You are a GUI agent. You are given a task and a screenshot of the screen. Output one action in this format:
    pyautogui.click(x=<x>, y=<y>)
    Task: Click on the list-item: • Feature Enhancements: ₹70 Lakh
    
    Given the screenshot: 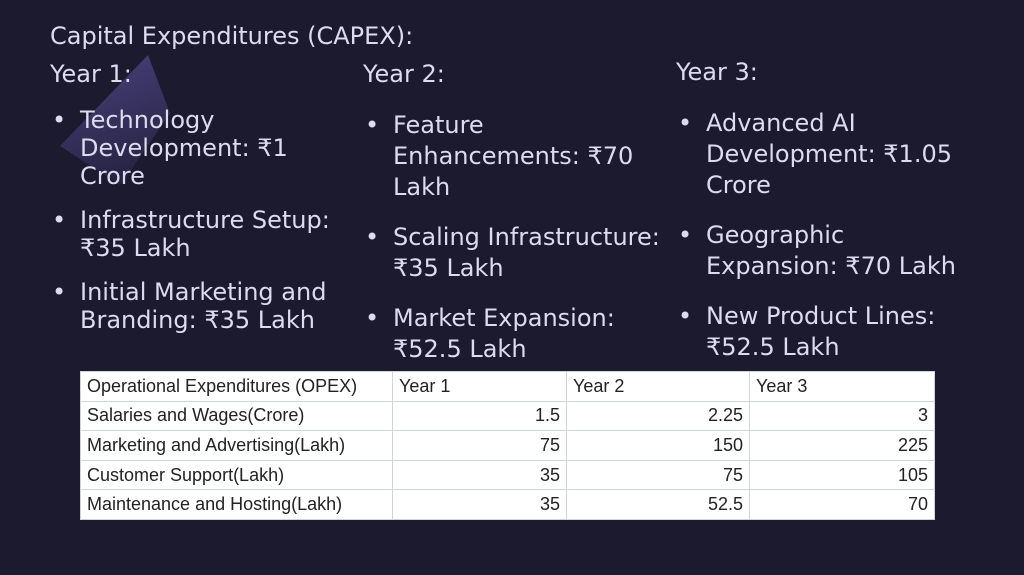 What is the action you would take?
    pyautogui.click(x=499, y=156)
    